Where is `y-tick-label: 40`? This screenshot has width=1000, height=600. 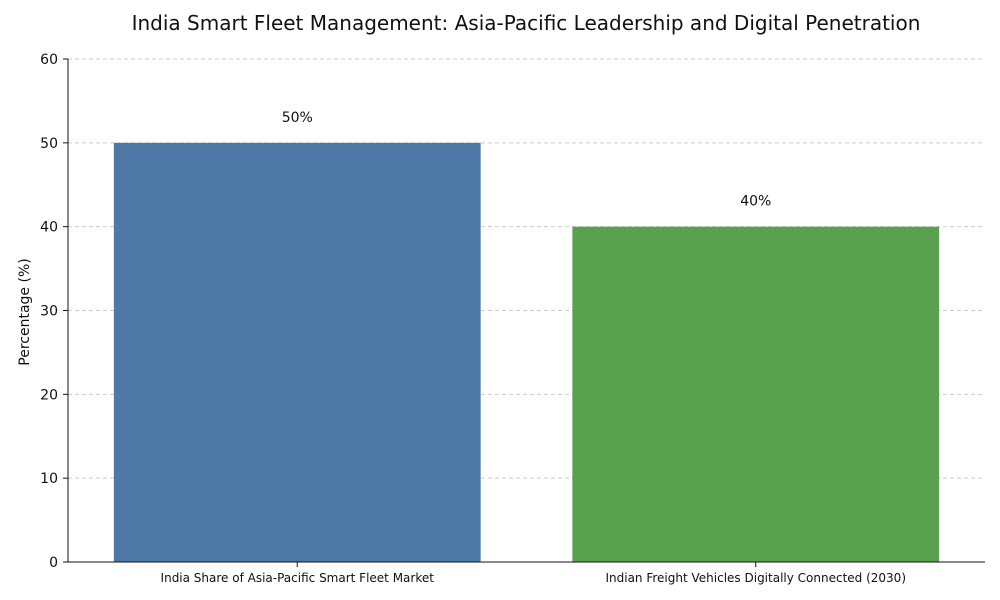
y-tick-label: 40 is located at coordinates (49, 228).